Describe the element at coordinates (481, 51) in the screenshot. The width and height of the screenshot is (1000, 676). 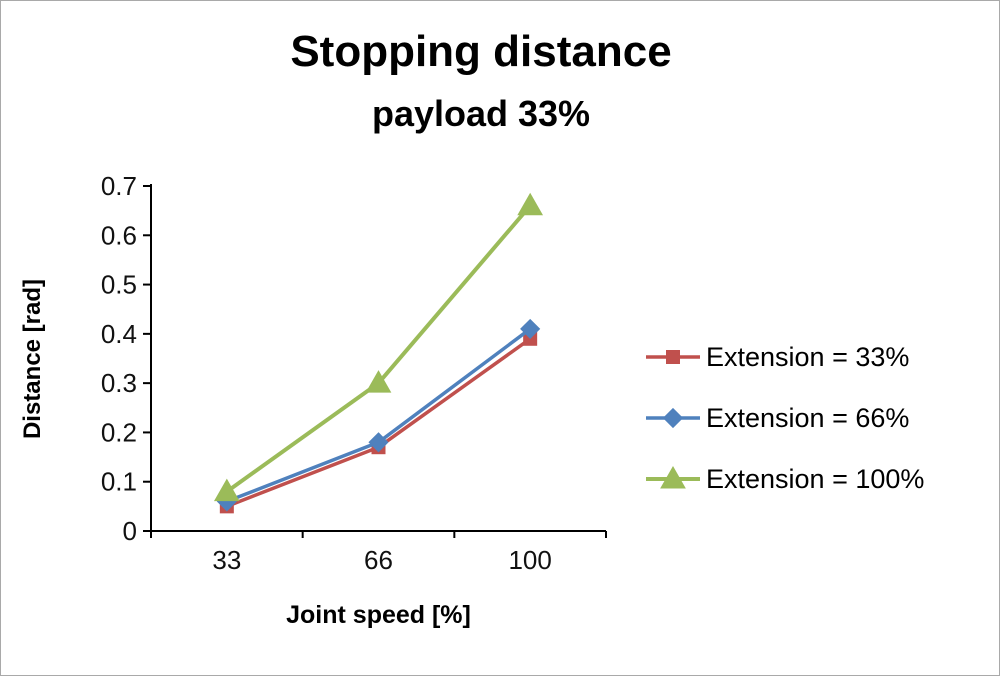
I see `chart-title: Stopping distance` at that location.